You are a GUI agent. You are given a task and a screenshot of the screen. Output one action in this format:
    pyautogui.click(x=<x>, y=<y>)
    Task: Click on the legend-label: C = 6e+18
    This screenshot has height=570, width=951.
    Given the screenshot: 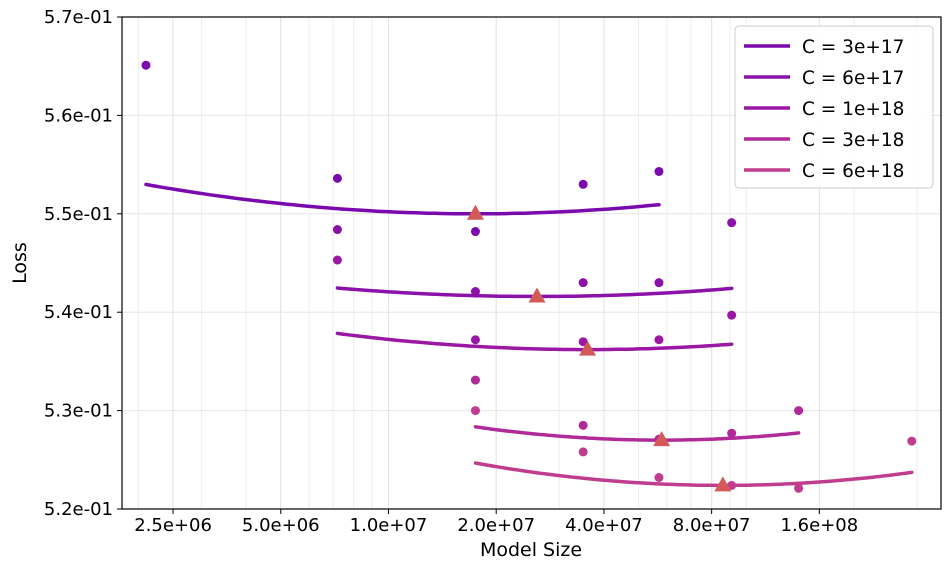 What is the action you would take?
    pyautogui.click(x=853, y=171)
    